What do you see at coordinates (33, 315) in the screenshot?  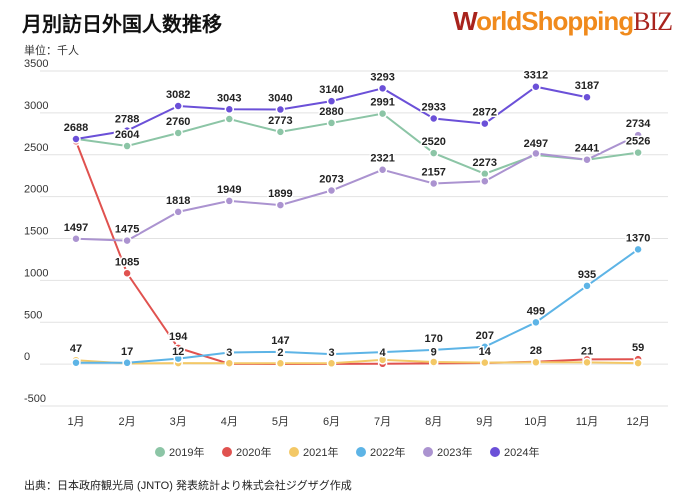 I see `y-tick-label: 500` at bounding box center [33, 315].